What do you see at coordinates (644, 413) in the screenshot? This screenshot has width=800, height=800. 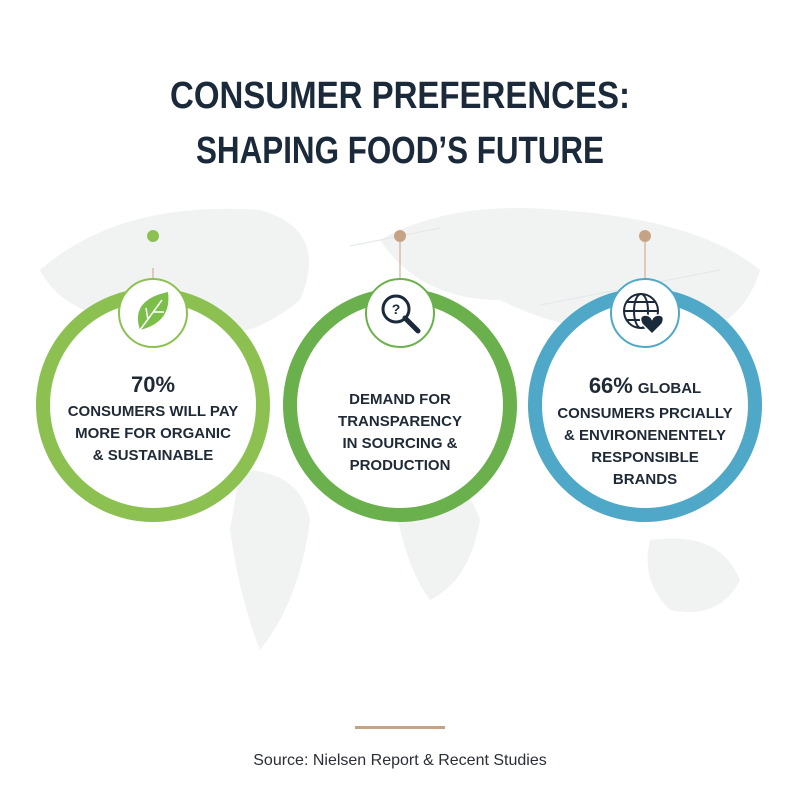 I see `card-text: CONSUMERS PRCIALLY` at bounding box center [644, 413].